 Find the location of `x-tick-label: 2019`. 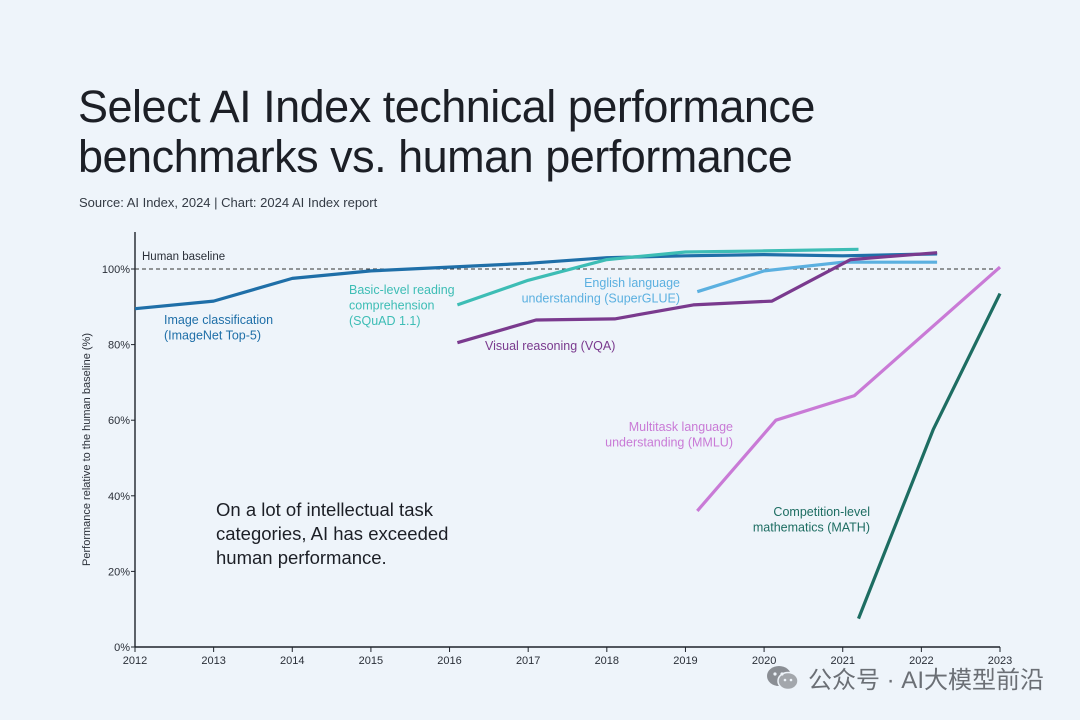

x-tick-label: 2019 is located at coordinates (685, 661).